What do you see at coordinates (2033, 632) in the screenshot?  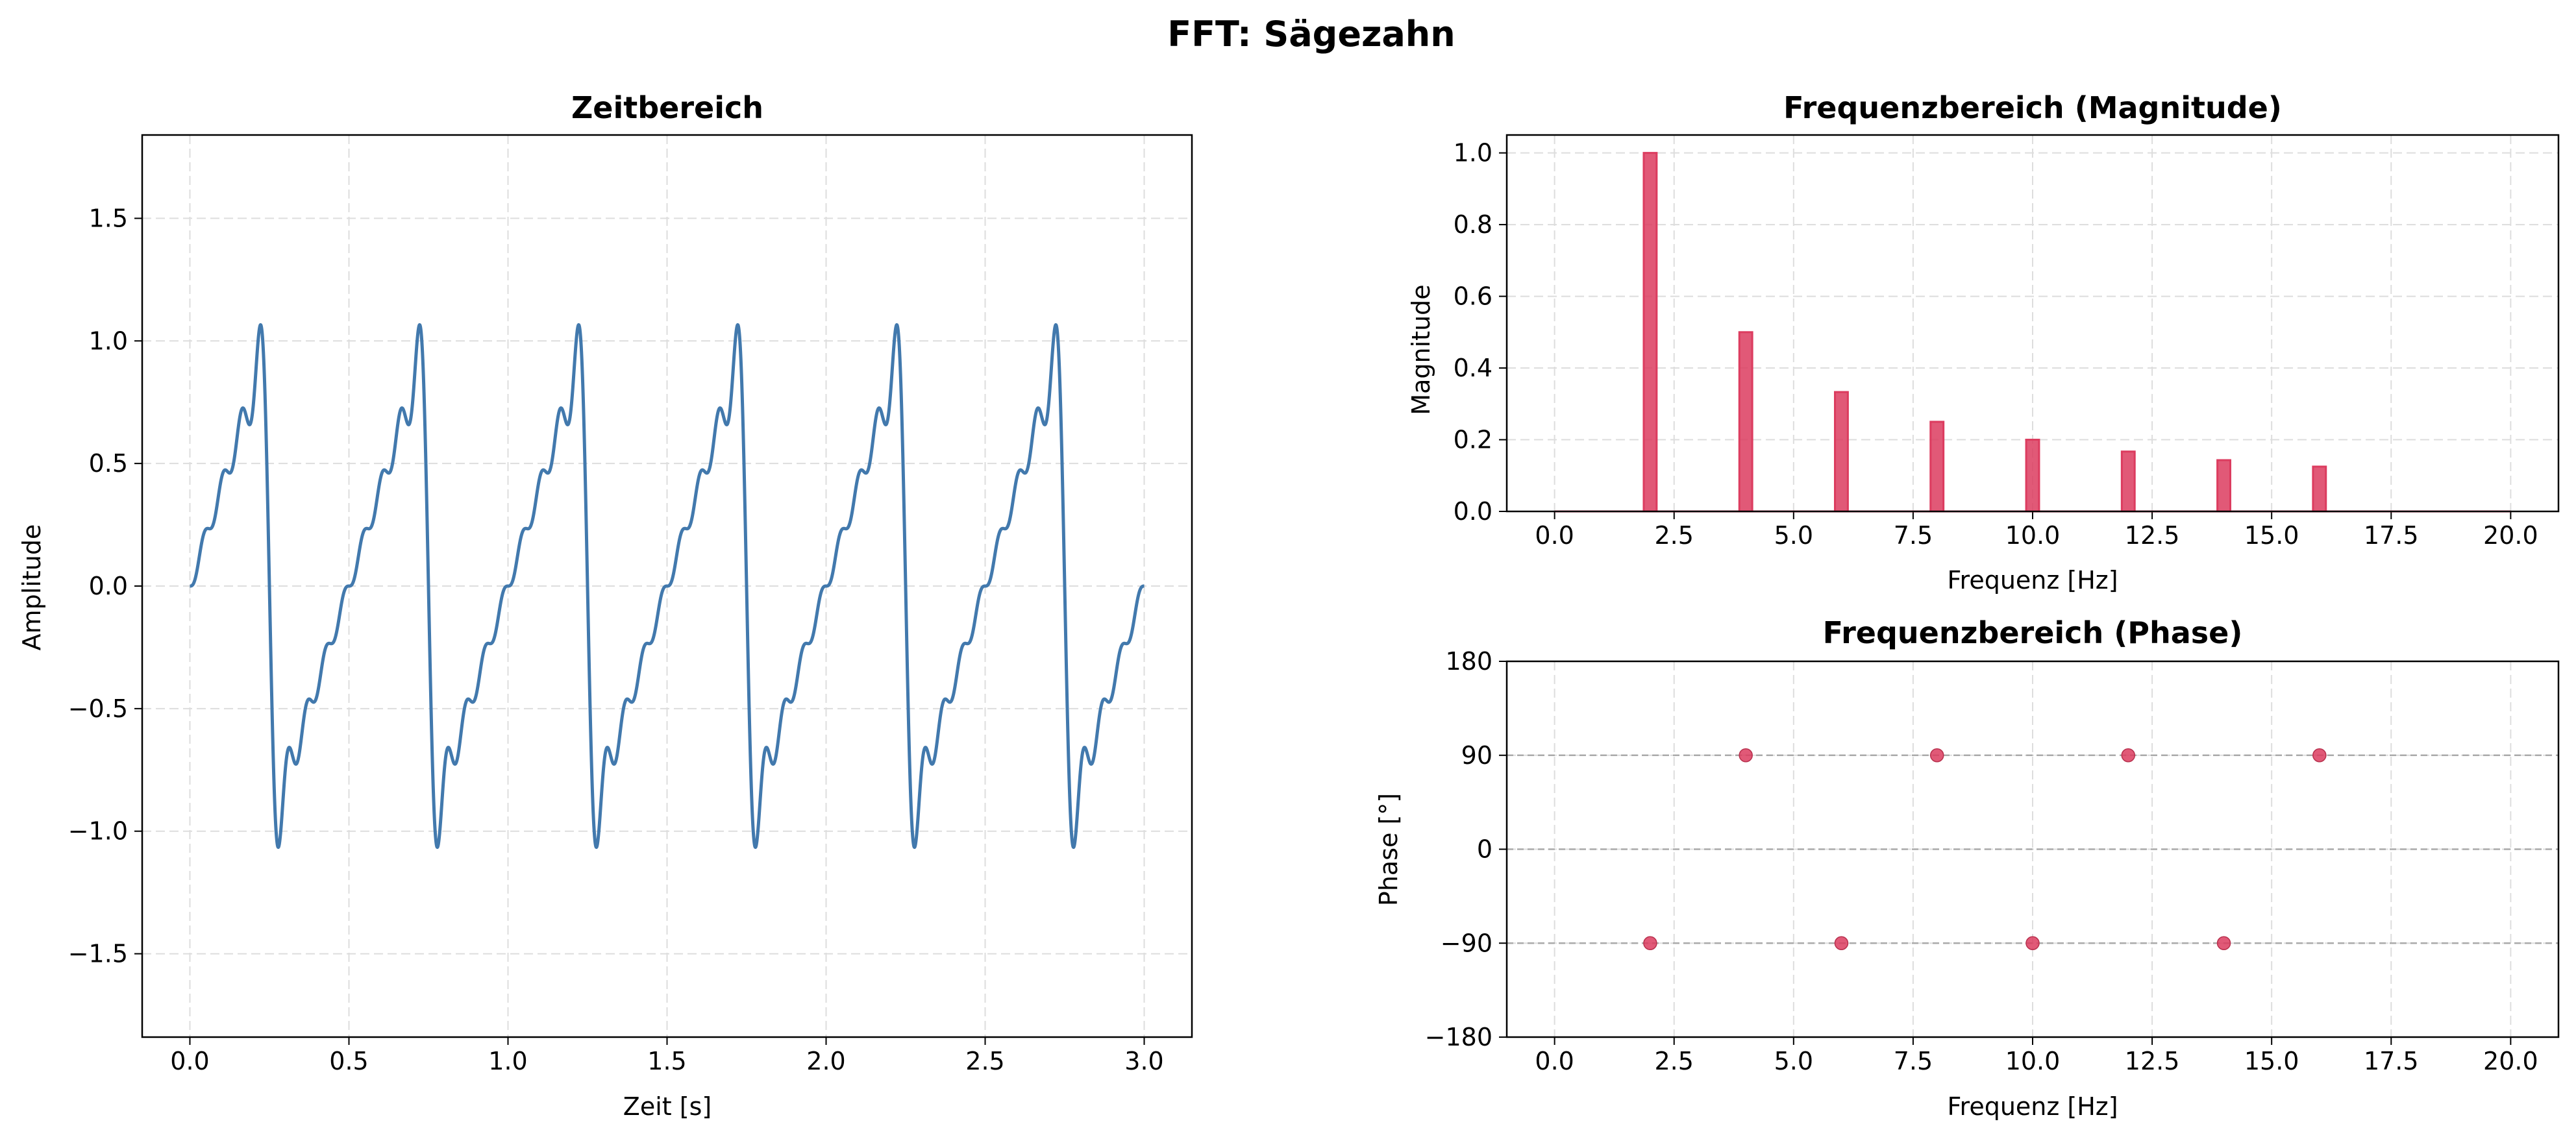 I see `phase-plot-title: Frequenzbereich (Phase)` at bounding box center [2033, 632].